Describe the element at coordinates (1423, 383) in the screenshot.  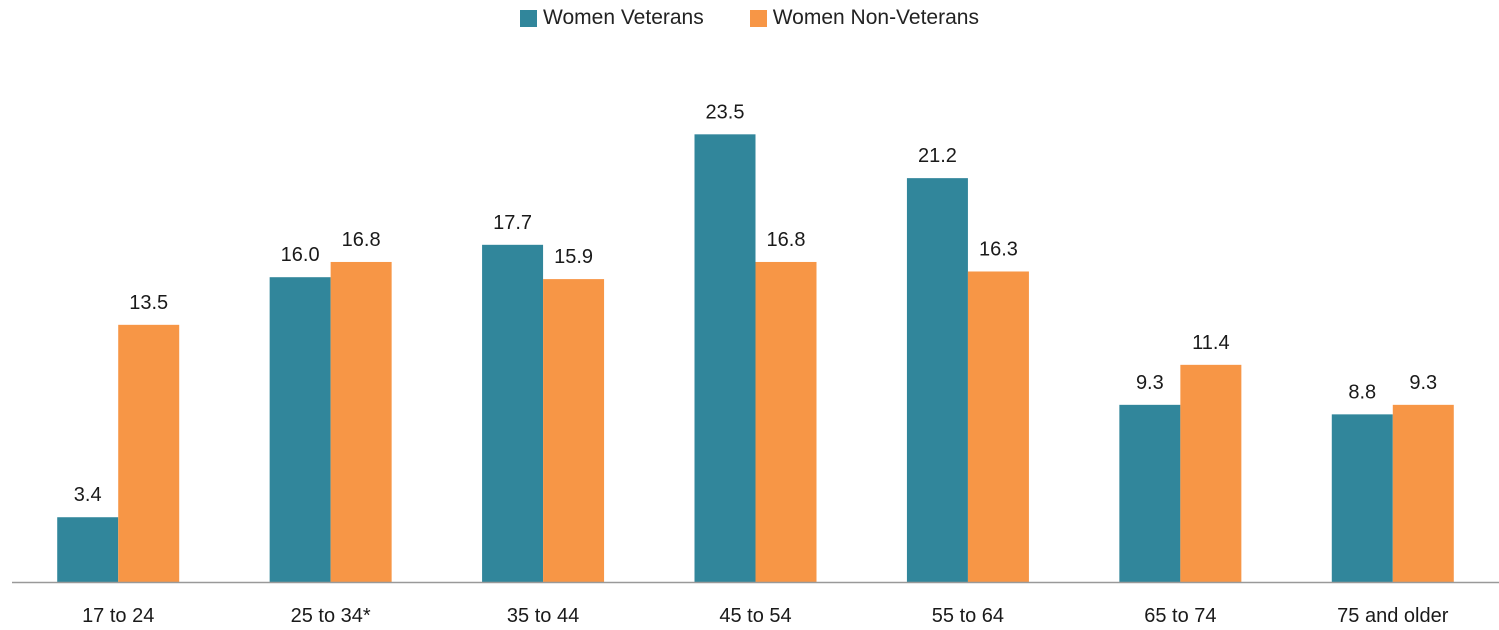
I see `data-label-nonveterans-6: 9.3` at that location.